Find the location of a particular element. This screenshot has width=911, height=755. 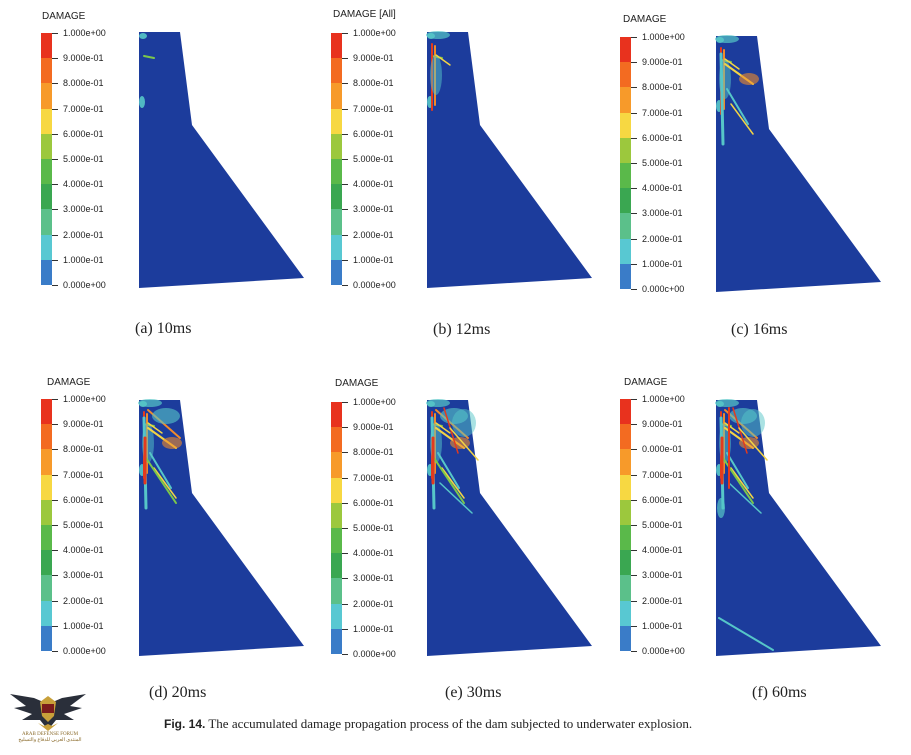

watermark-line1: ARAB DEFENSE FORUM is located at coordinates (50, 734).